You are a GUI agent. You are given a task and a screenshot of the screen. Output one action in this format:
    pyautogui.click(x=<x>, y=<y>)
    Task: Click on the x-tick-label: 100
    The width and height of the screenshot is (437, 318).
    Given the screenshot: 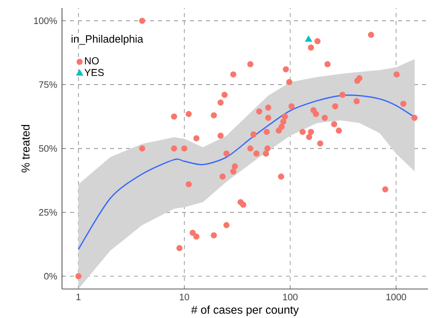 What is the action you would take?
    pyautogui.click(x=290, y=297)
    